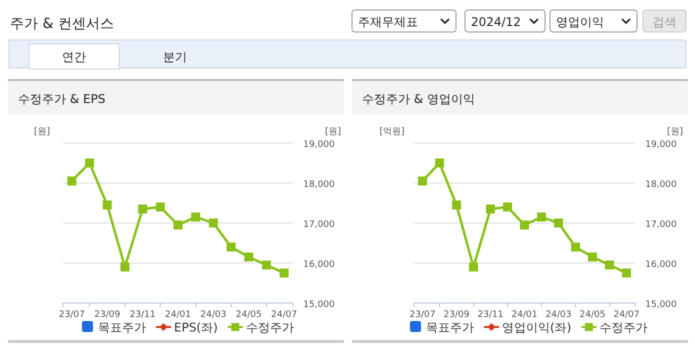 Image resolution: width=695 pixels, height=349 pixels. I want to click on legend-label: EPS(좌), so click(196, 327).